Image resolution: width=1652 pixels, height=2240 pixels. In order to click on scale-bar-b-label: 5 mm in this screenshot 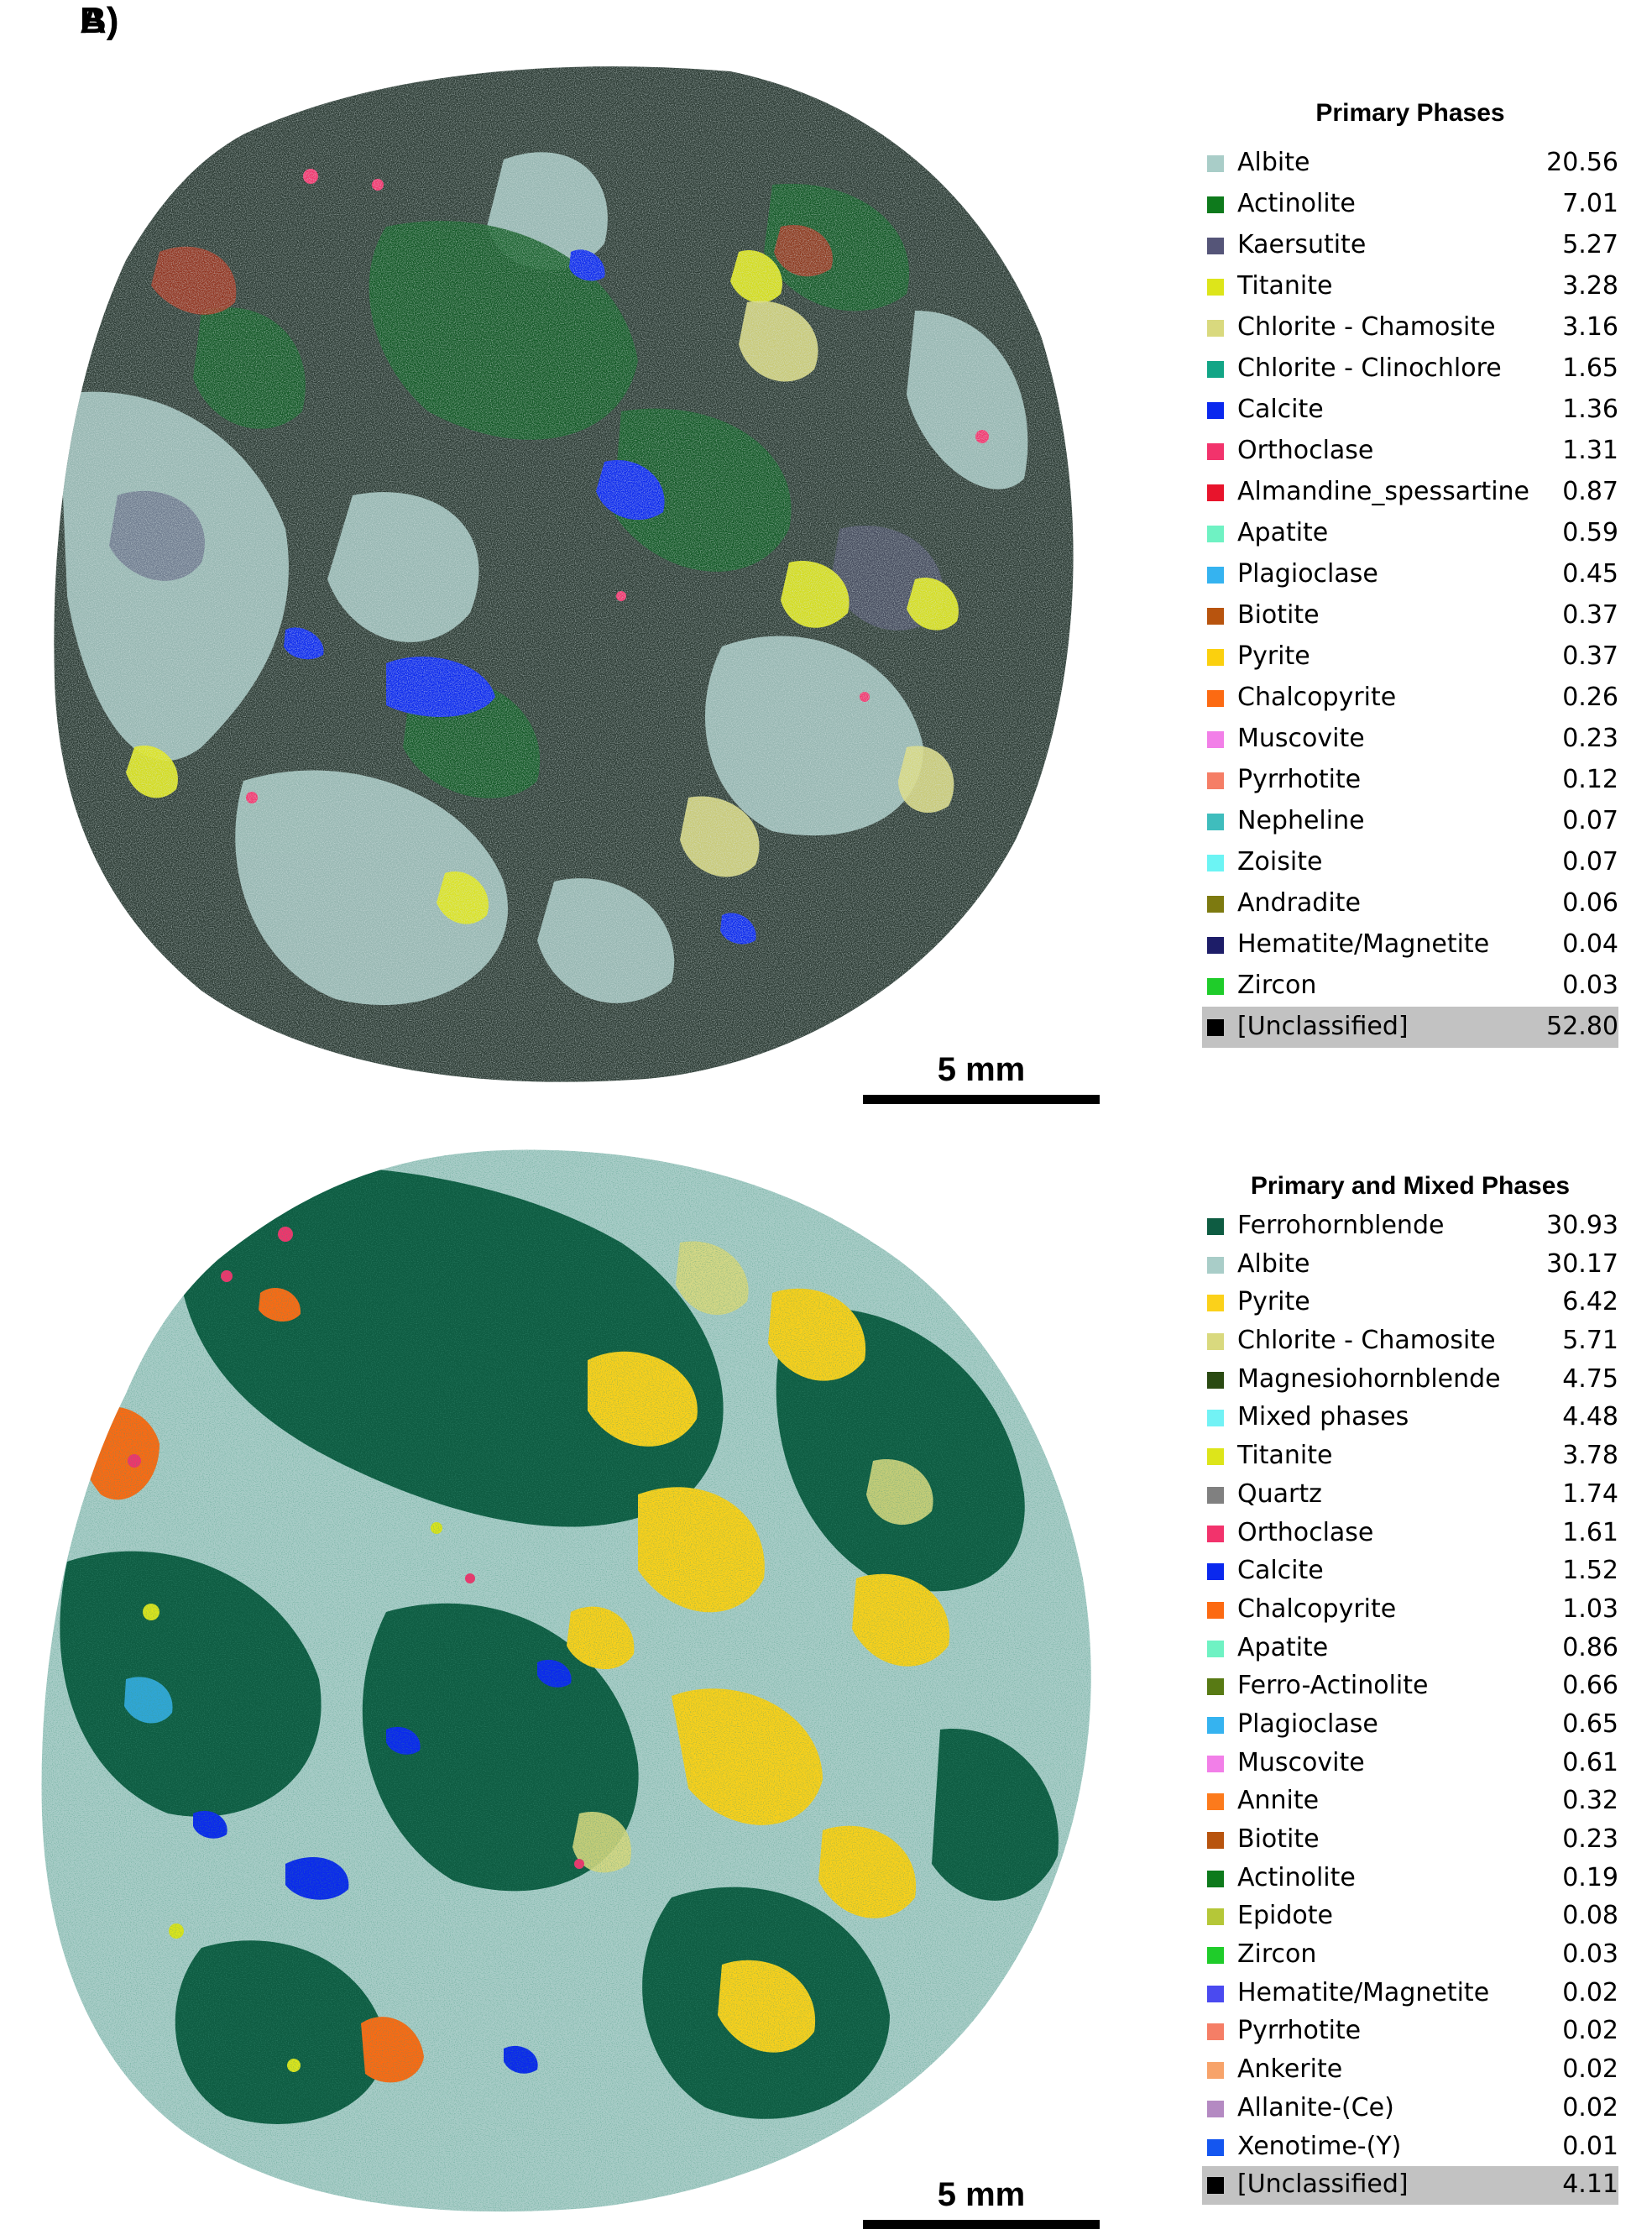, I will do `click(981, 2194)`.